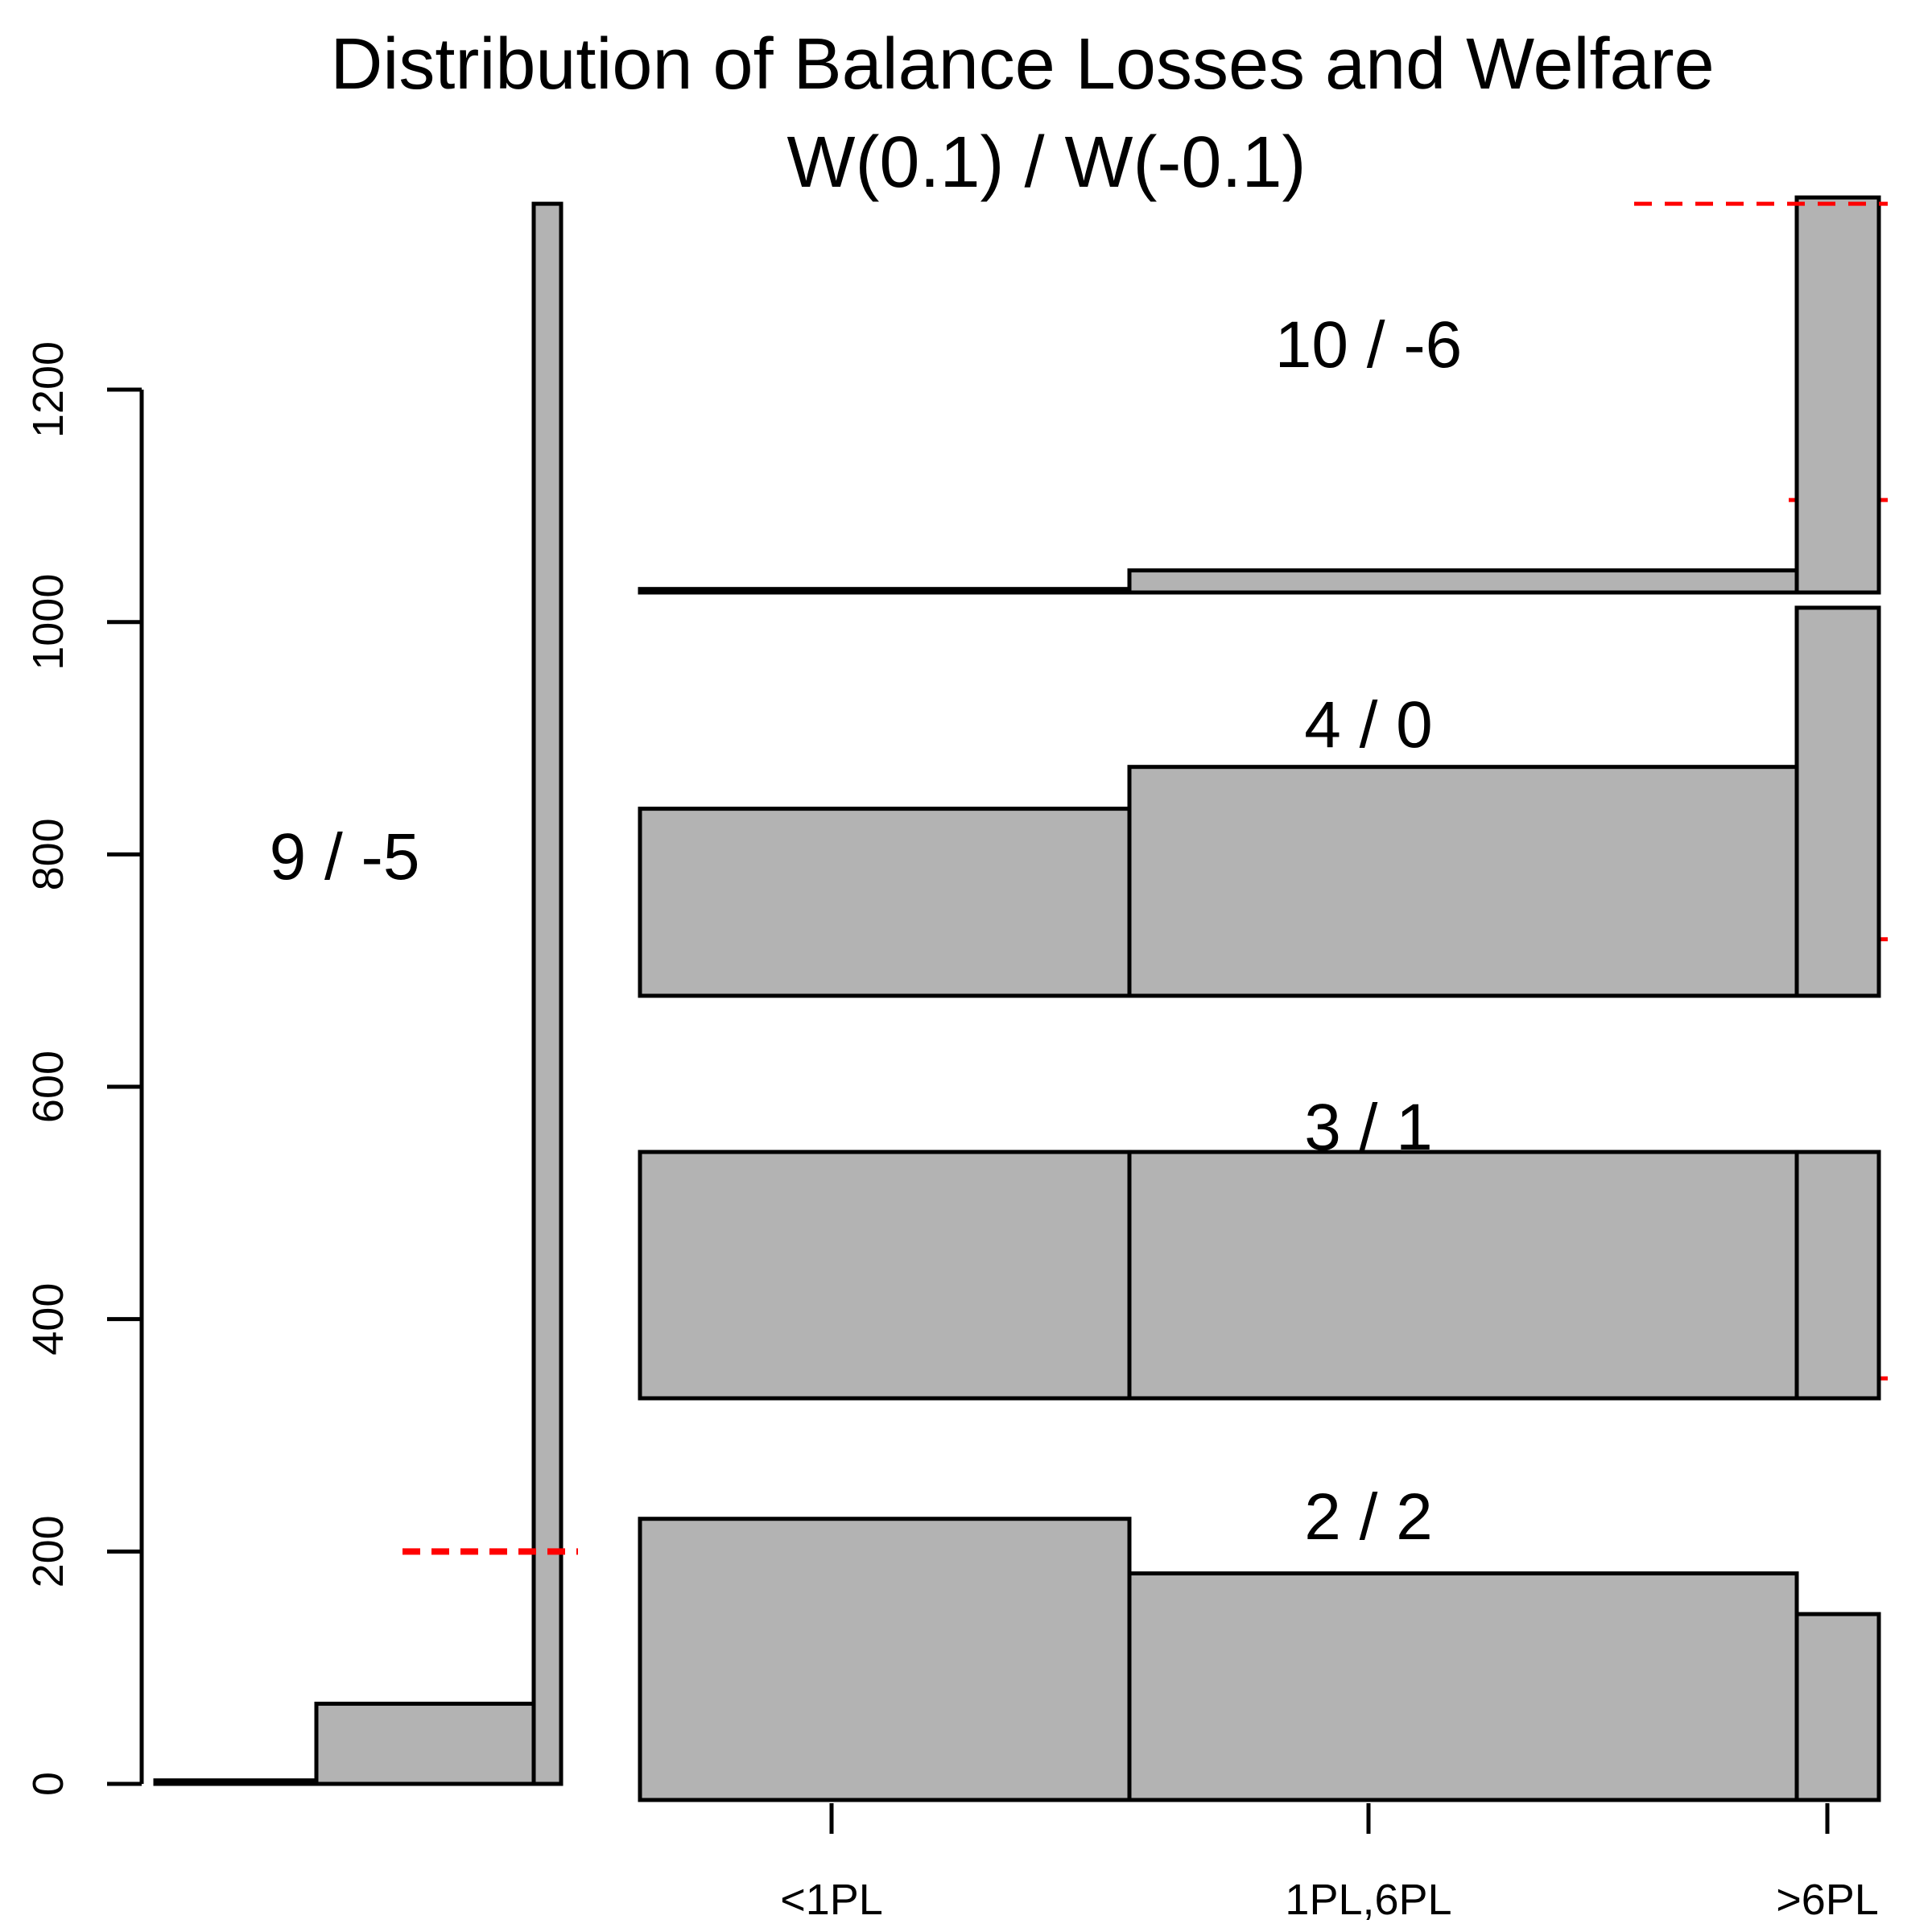 This screenshot has height=1932, width=1932. Describe the element at coordinates (1368, 1127) in the screenshot. I see `panel-label: 3 / 1` at that location.